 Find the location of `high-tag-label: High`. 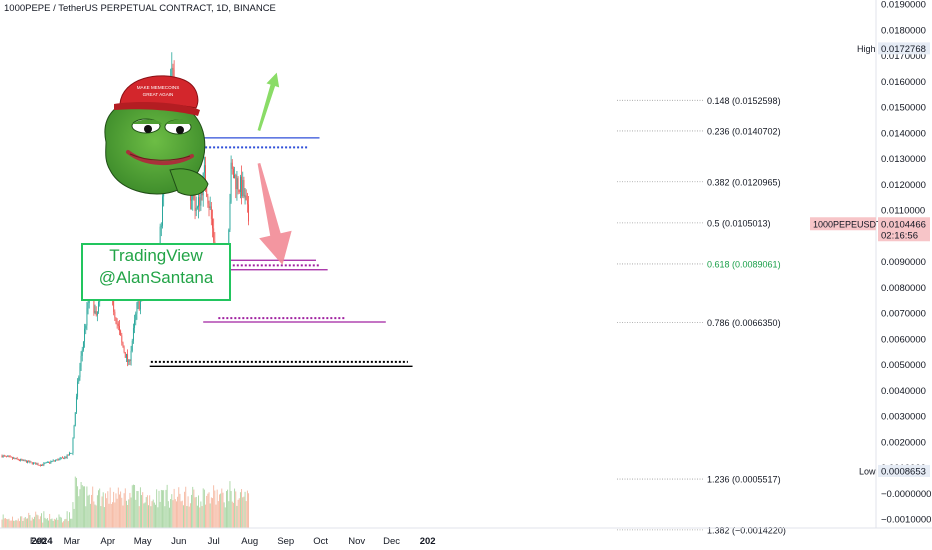

high-tag-label: High is located at coordinates (866, 49).